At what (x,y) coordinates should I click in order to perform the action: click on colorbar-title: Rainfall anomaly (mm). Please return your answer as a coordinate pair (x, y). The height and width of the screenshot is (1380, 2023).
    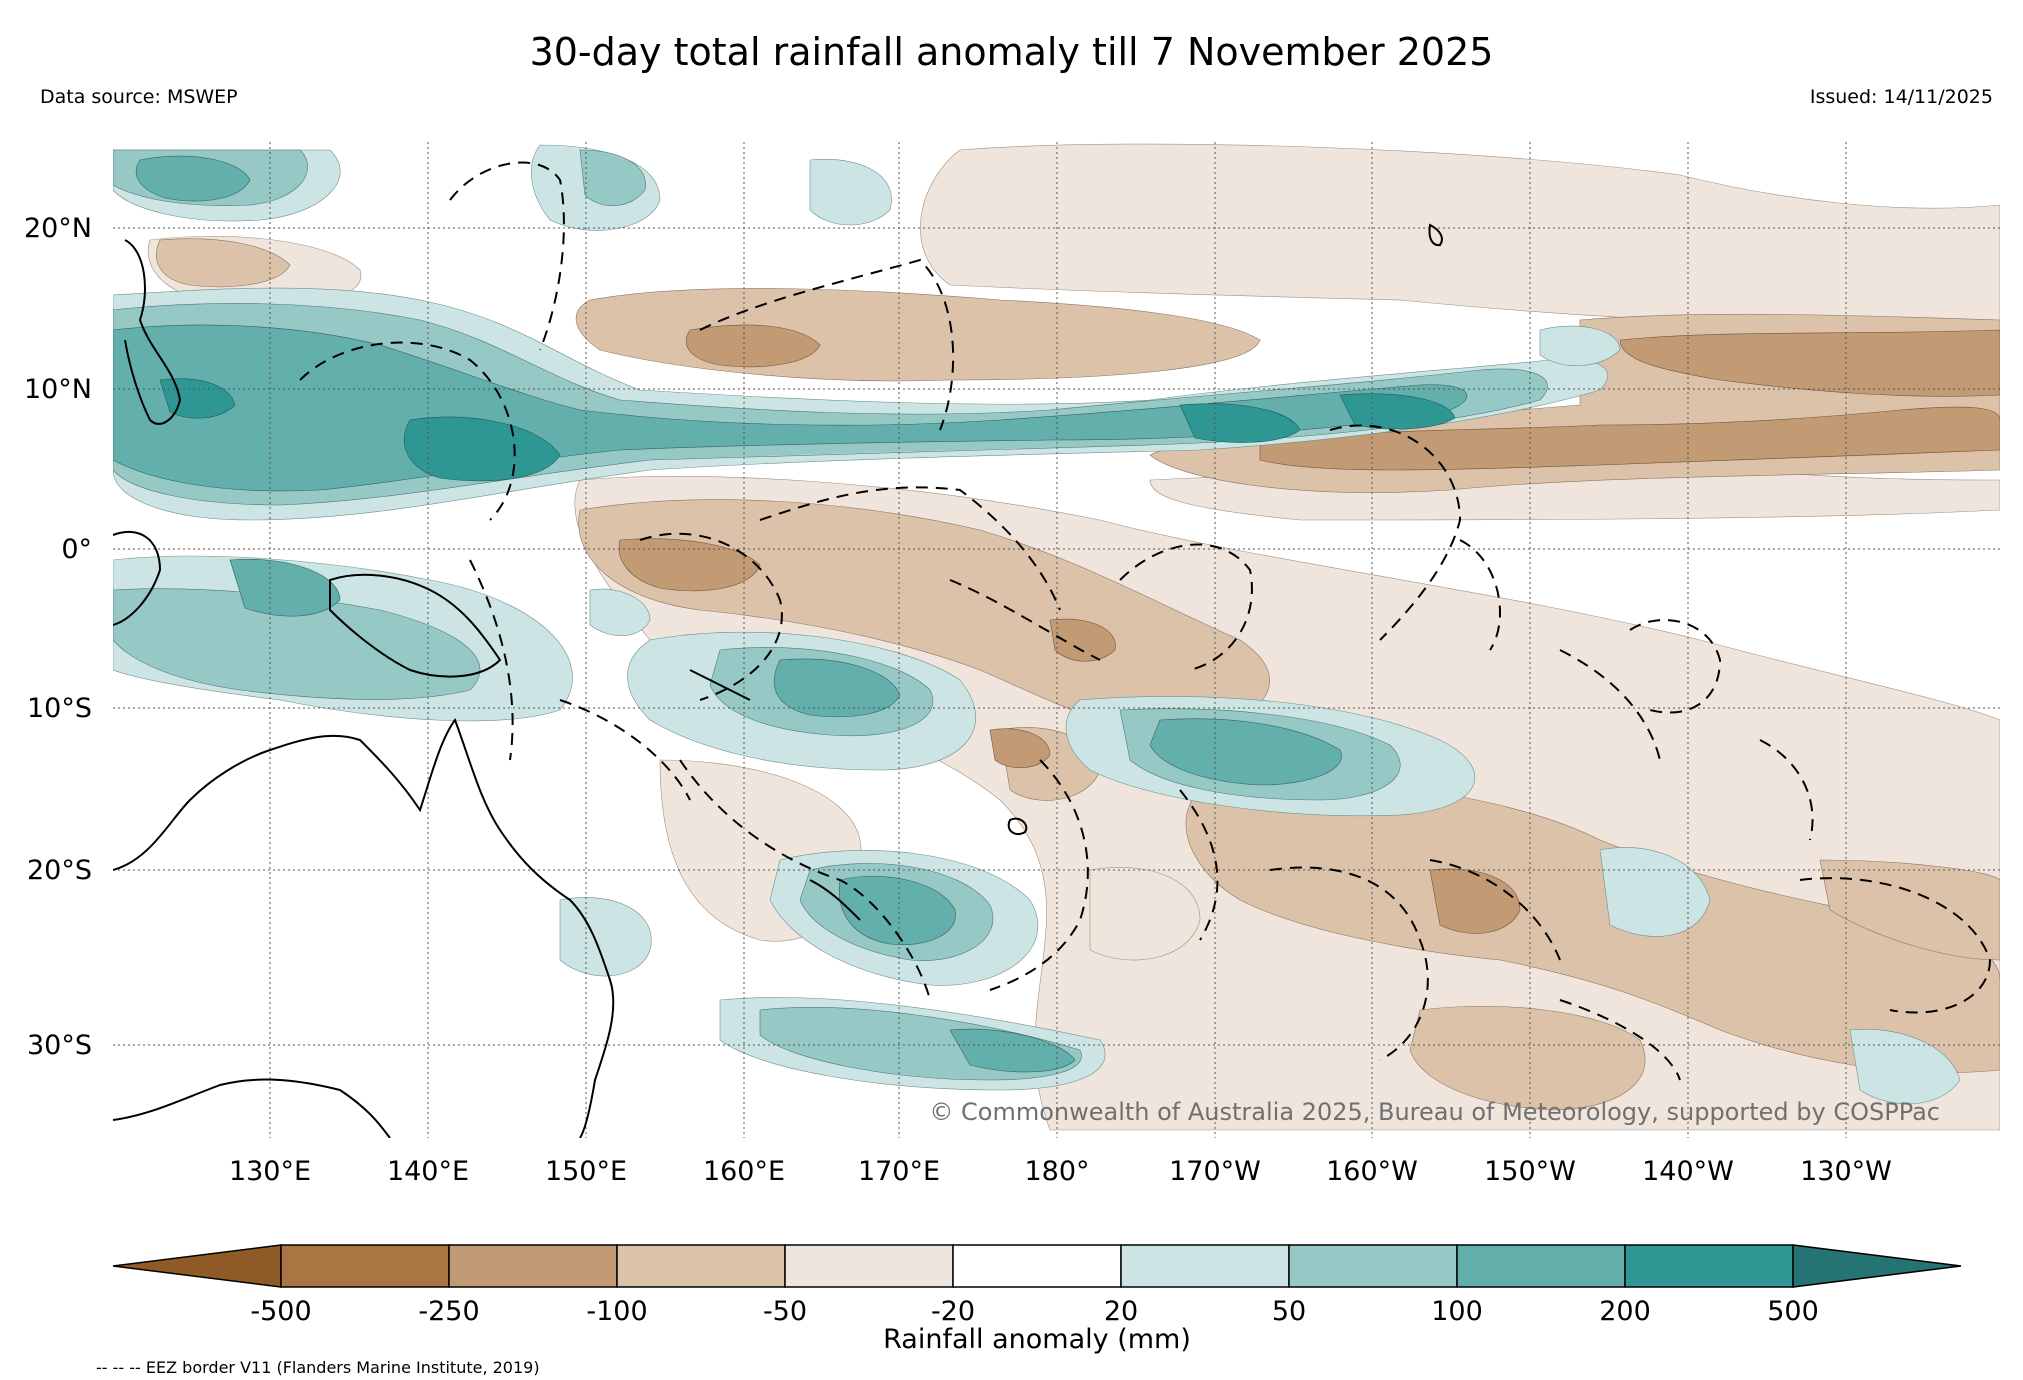
    Looking at the image, I should click on (1037, 1339).